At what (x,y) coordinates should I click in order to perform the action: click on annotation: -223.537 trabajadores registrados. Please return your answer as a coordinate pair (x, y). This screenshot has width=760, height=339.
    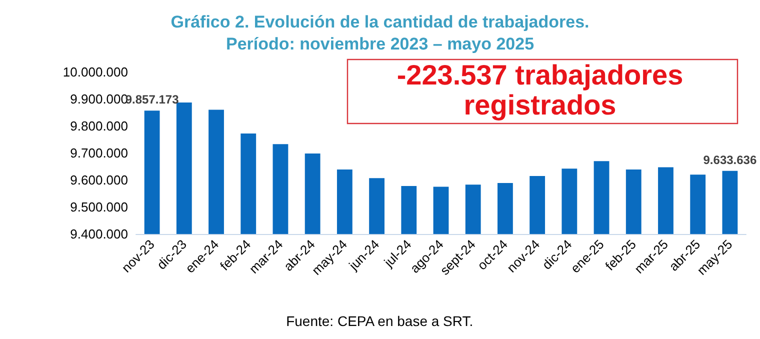
    Looking at the image, I should click on (540, 90).